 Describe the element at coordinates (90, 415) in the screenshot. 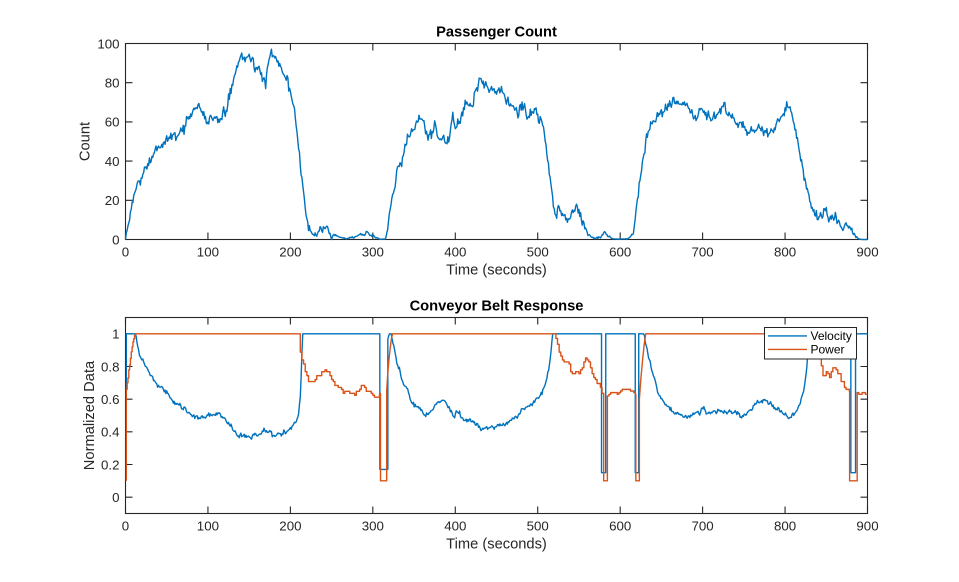

I see `svg-text: Normalized Data` at that location.